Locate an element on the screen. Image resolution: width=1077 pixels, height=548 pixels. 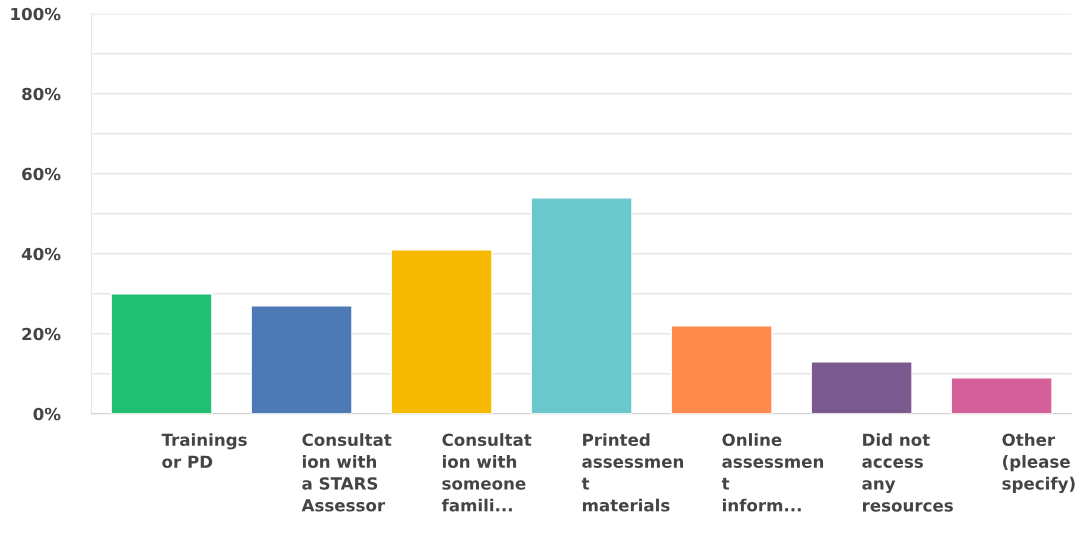
y-tick-label: 0% is located at coordinates (47, 414).